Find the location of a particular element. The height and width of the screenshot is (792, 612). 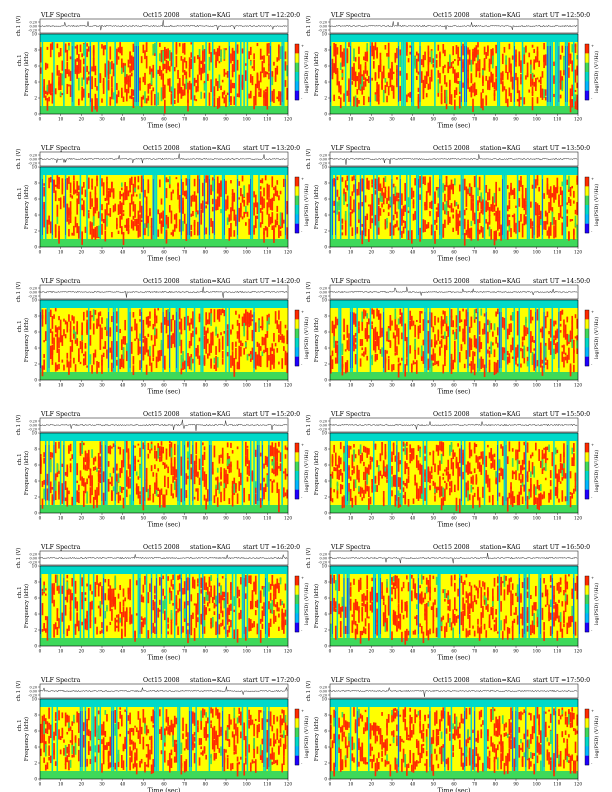

spectrogram-xtick-label: 20 is located at coordinates (82, 252).